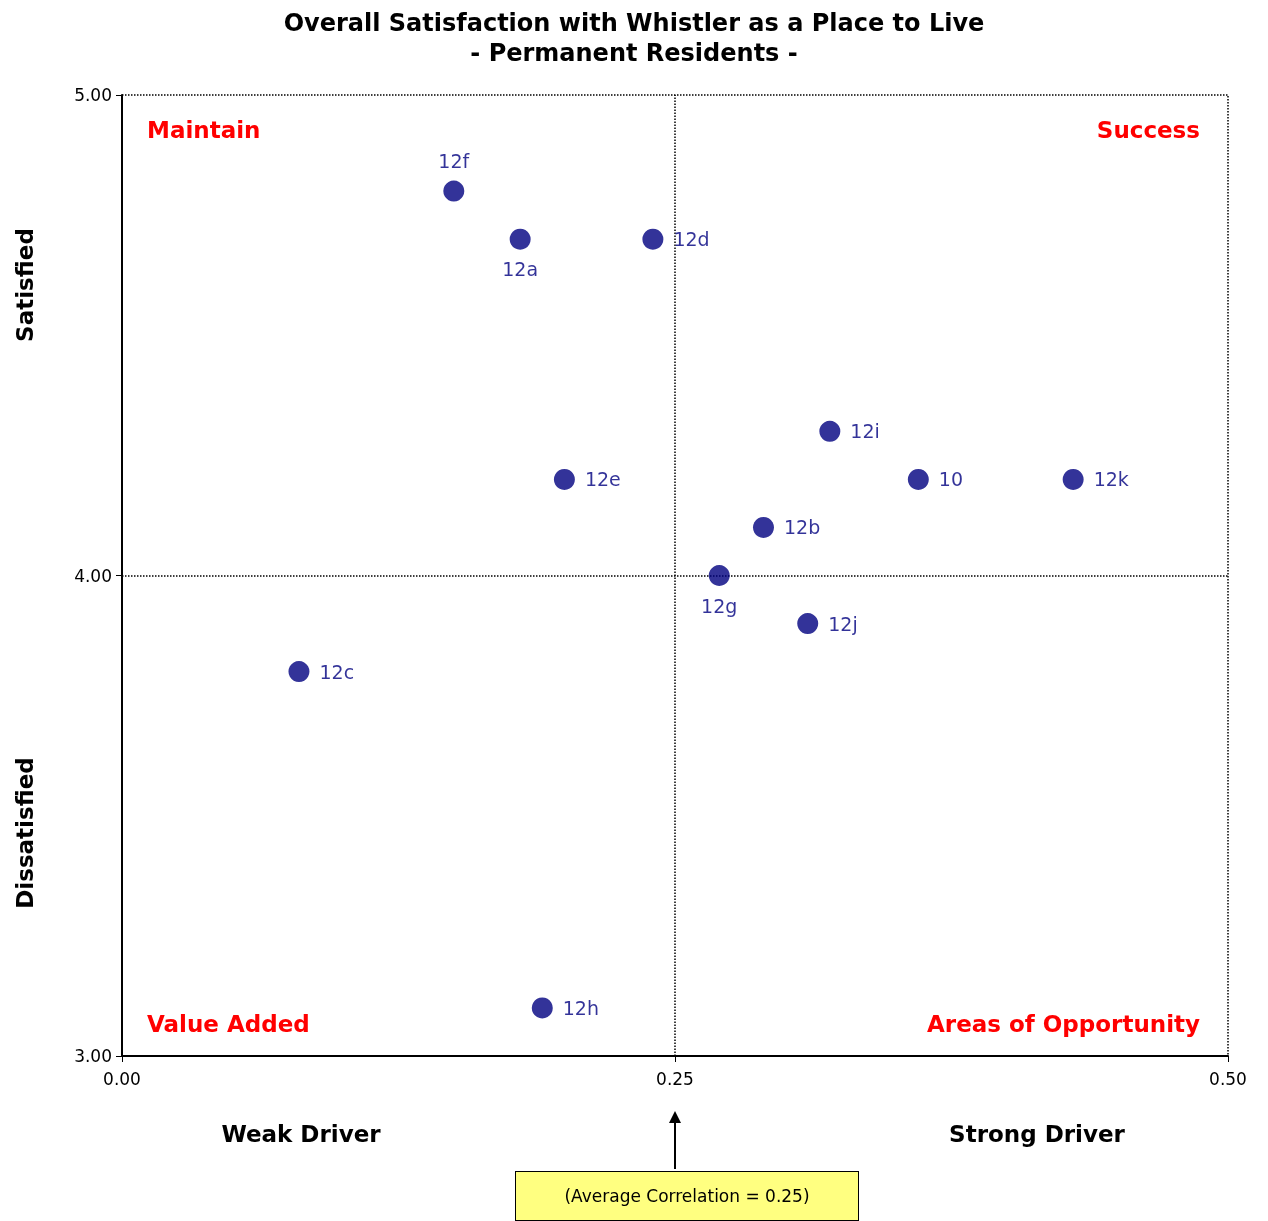  I want to click on text: Satisfied, so click(25, 285).